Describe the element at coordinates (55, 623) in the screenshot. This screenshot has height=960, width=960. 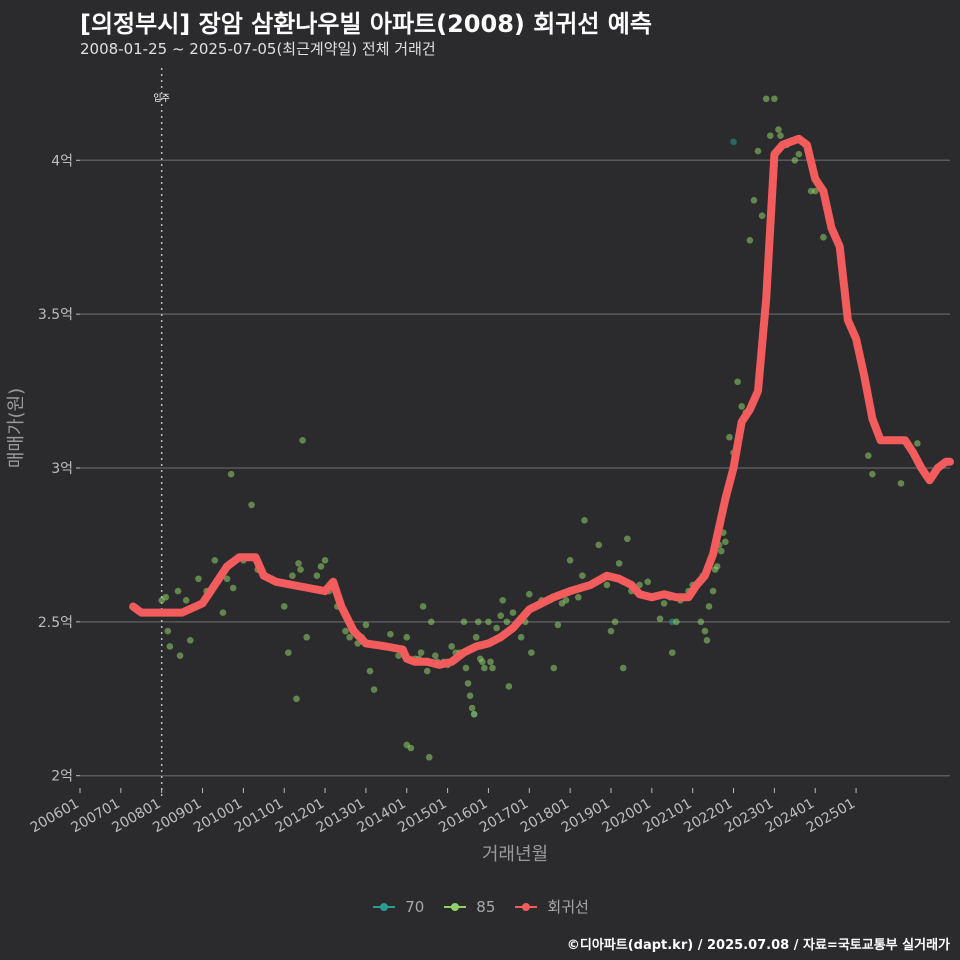
I see `y-tick-label-1: 2.5억` at that location.